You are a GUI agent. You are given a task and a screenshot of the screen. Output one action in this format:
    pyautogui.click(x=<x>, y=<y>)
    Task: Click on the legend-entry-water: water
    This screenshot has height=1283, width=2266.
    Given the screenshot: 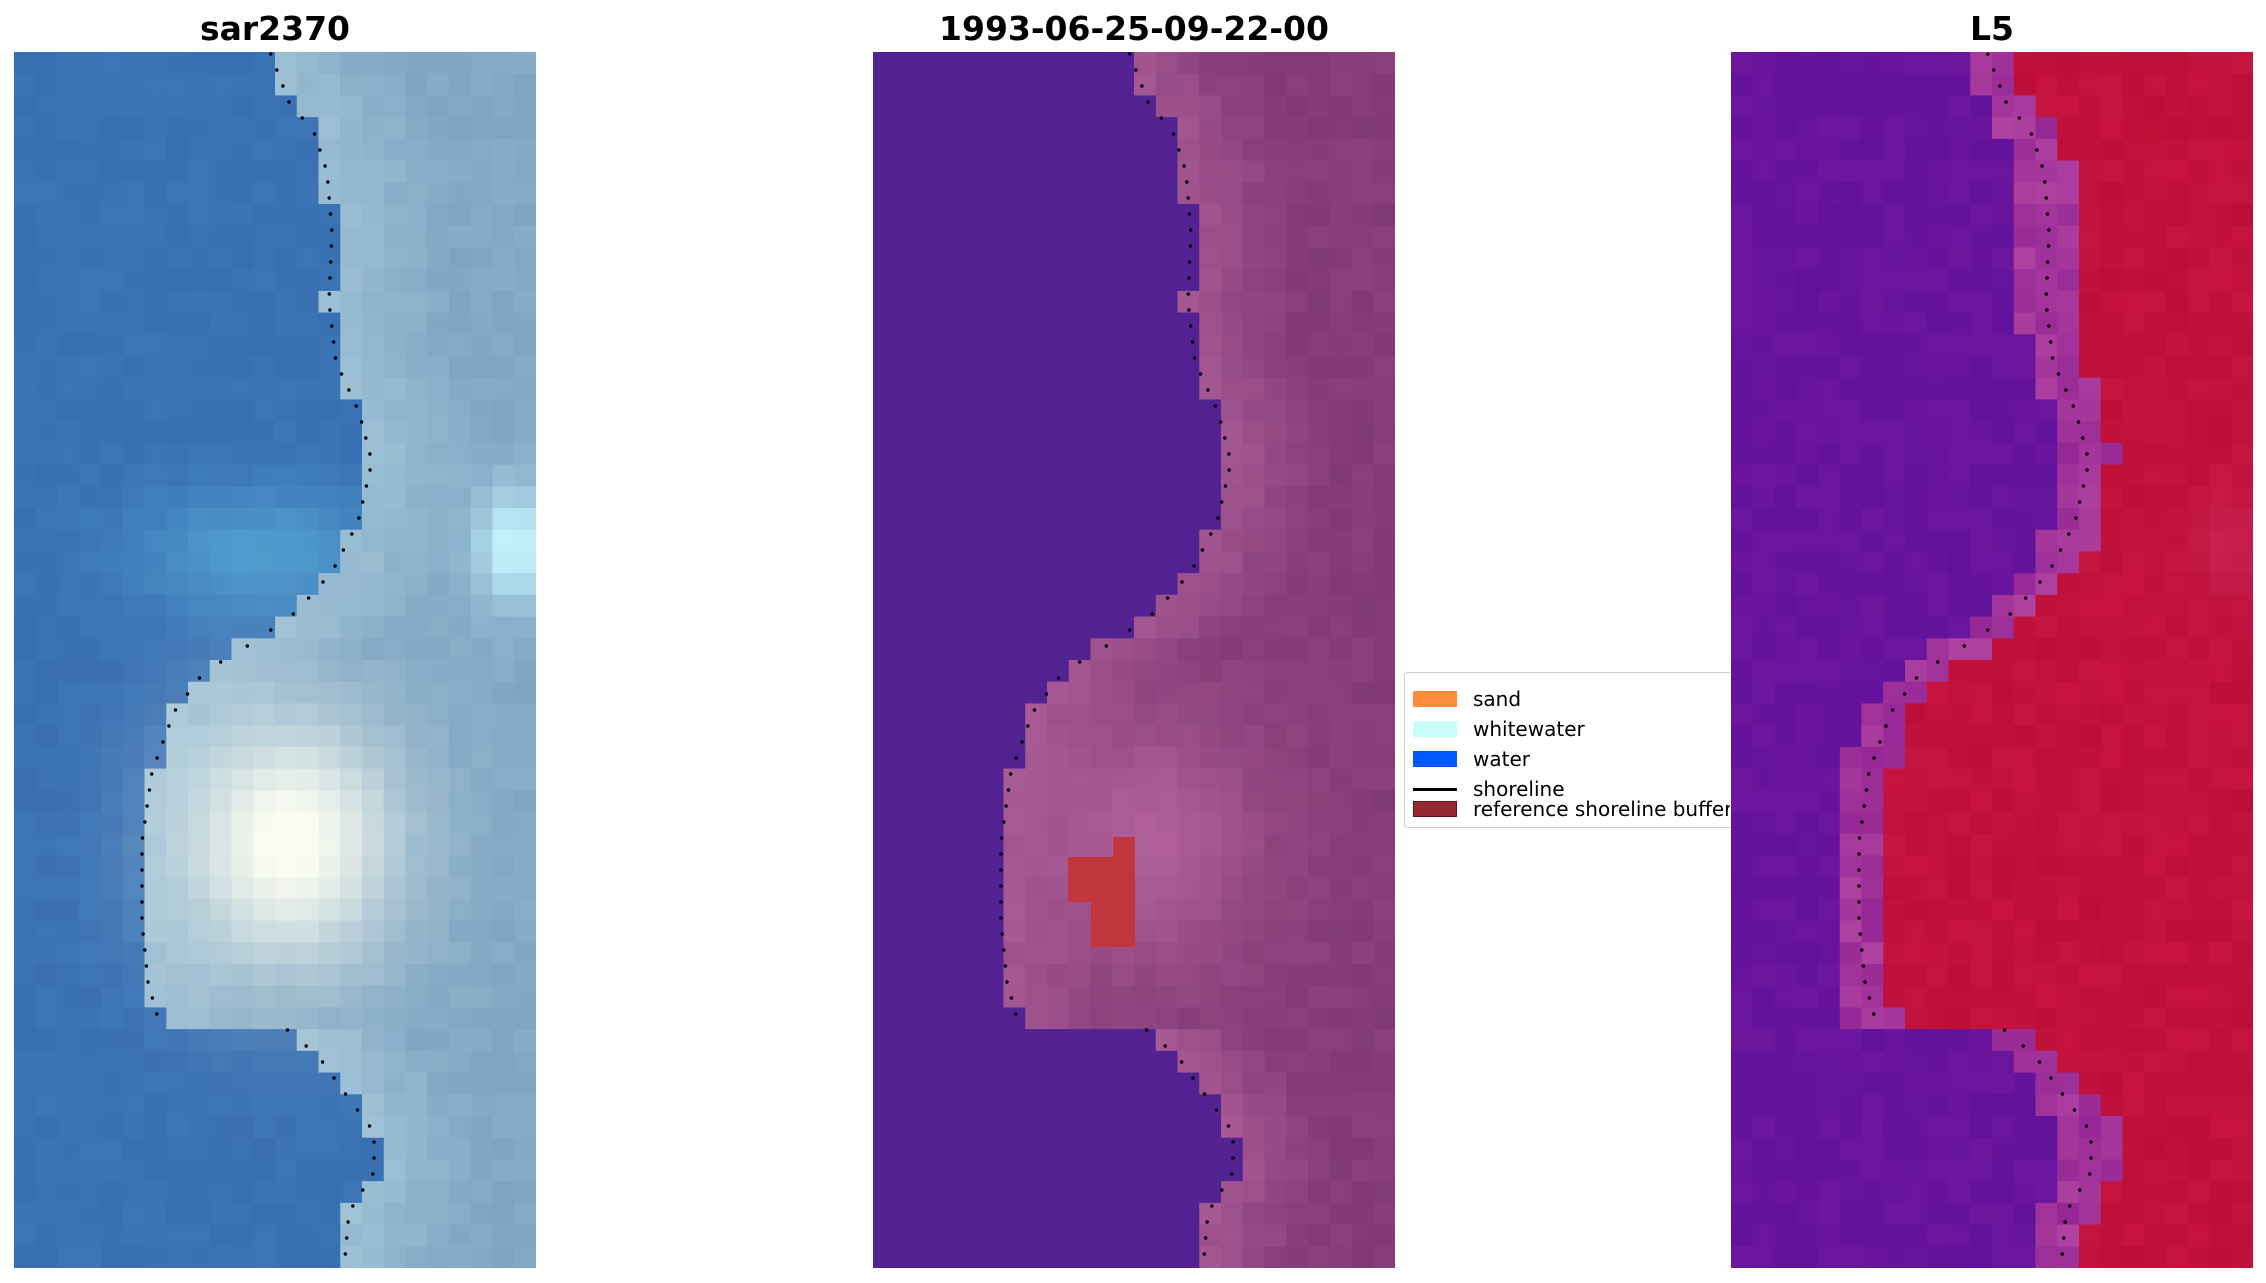 What is the action you would take?
    pyautogui.click(x=1471, y=759)
    